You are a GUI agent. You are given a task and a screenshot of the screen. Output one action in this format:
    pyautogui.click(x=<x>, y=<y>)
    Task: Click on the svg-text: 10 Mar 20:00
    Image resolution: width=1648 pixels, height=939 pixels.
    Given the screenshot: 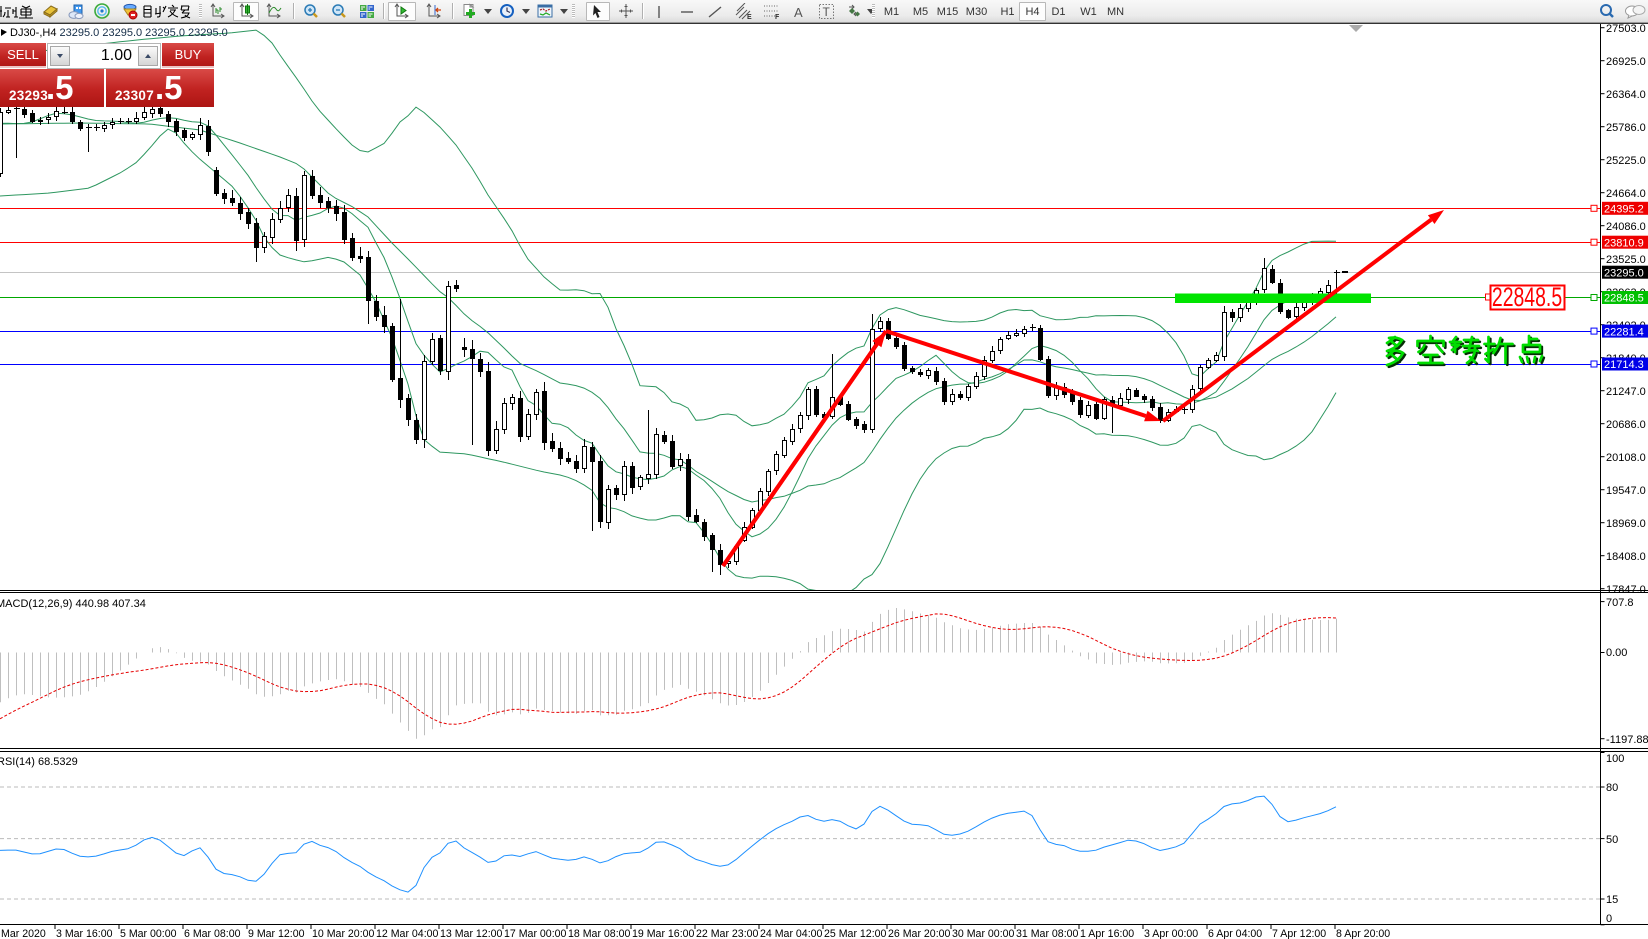 What is the action you would take?
    pyautogui.click(x=343, y=933)
    